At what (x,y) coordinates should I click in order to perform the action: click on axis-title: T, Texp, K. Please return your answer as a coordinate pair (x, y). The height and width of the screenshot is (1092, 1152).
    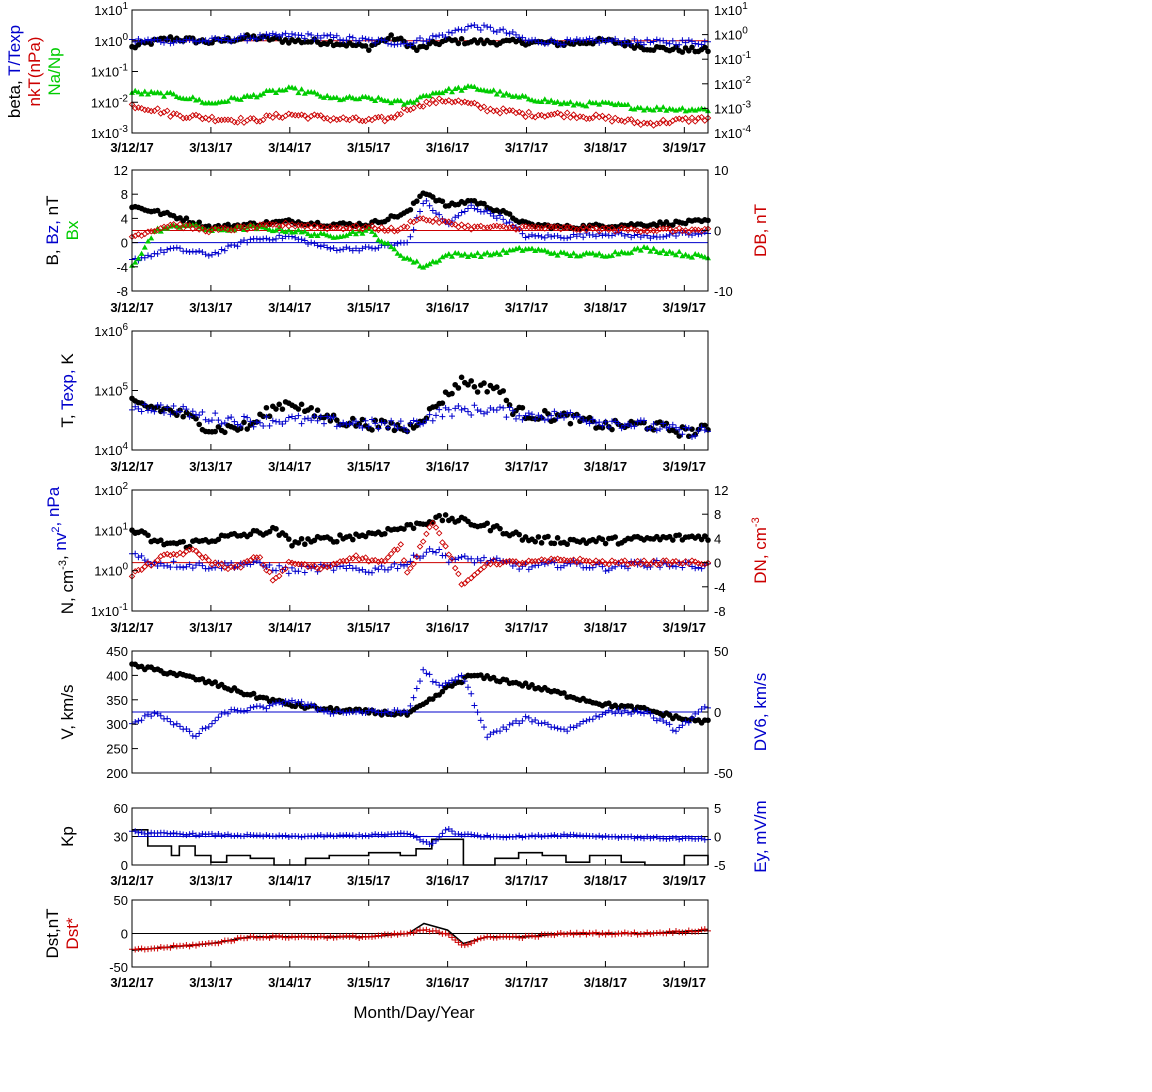
    Looking at the image, I should click on (67, 390).